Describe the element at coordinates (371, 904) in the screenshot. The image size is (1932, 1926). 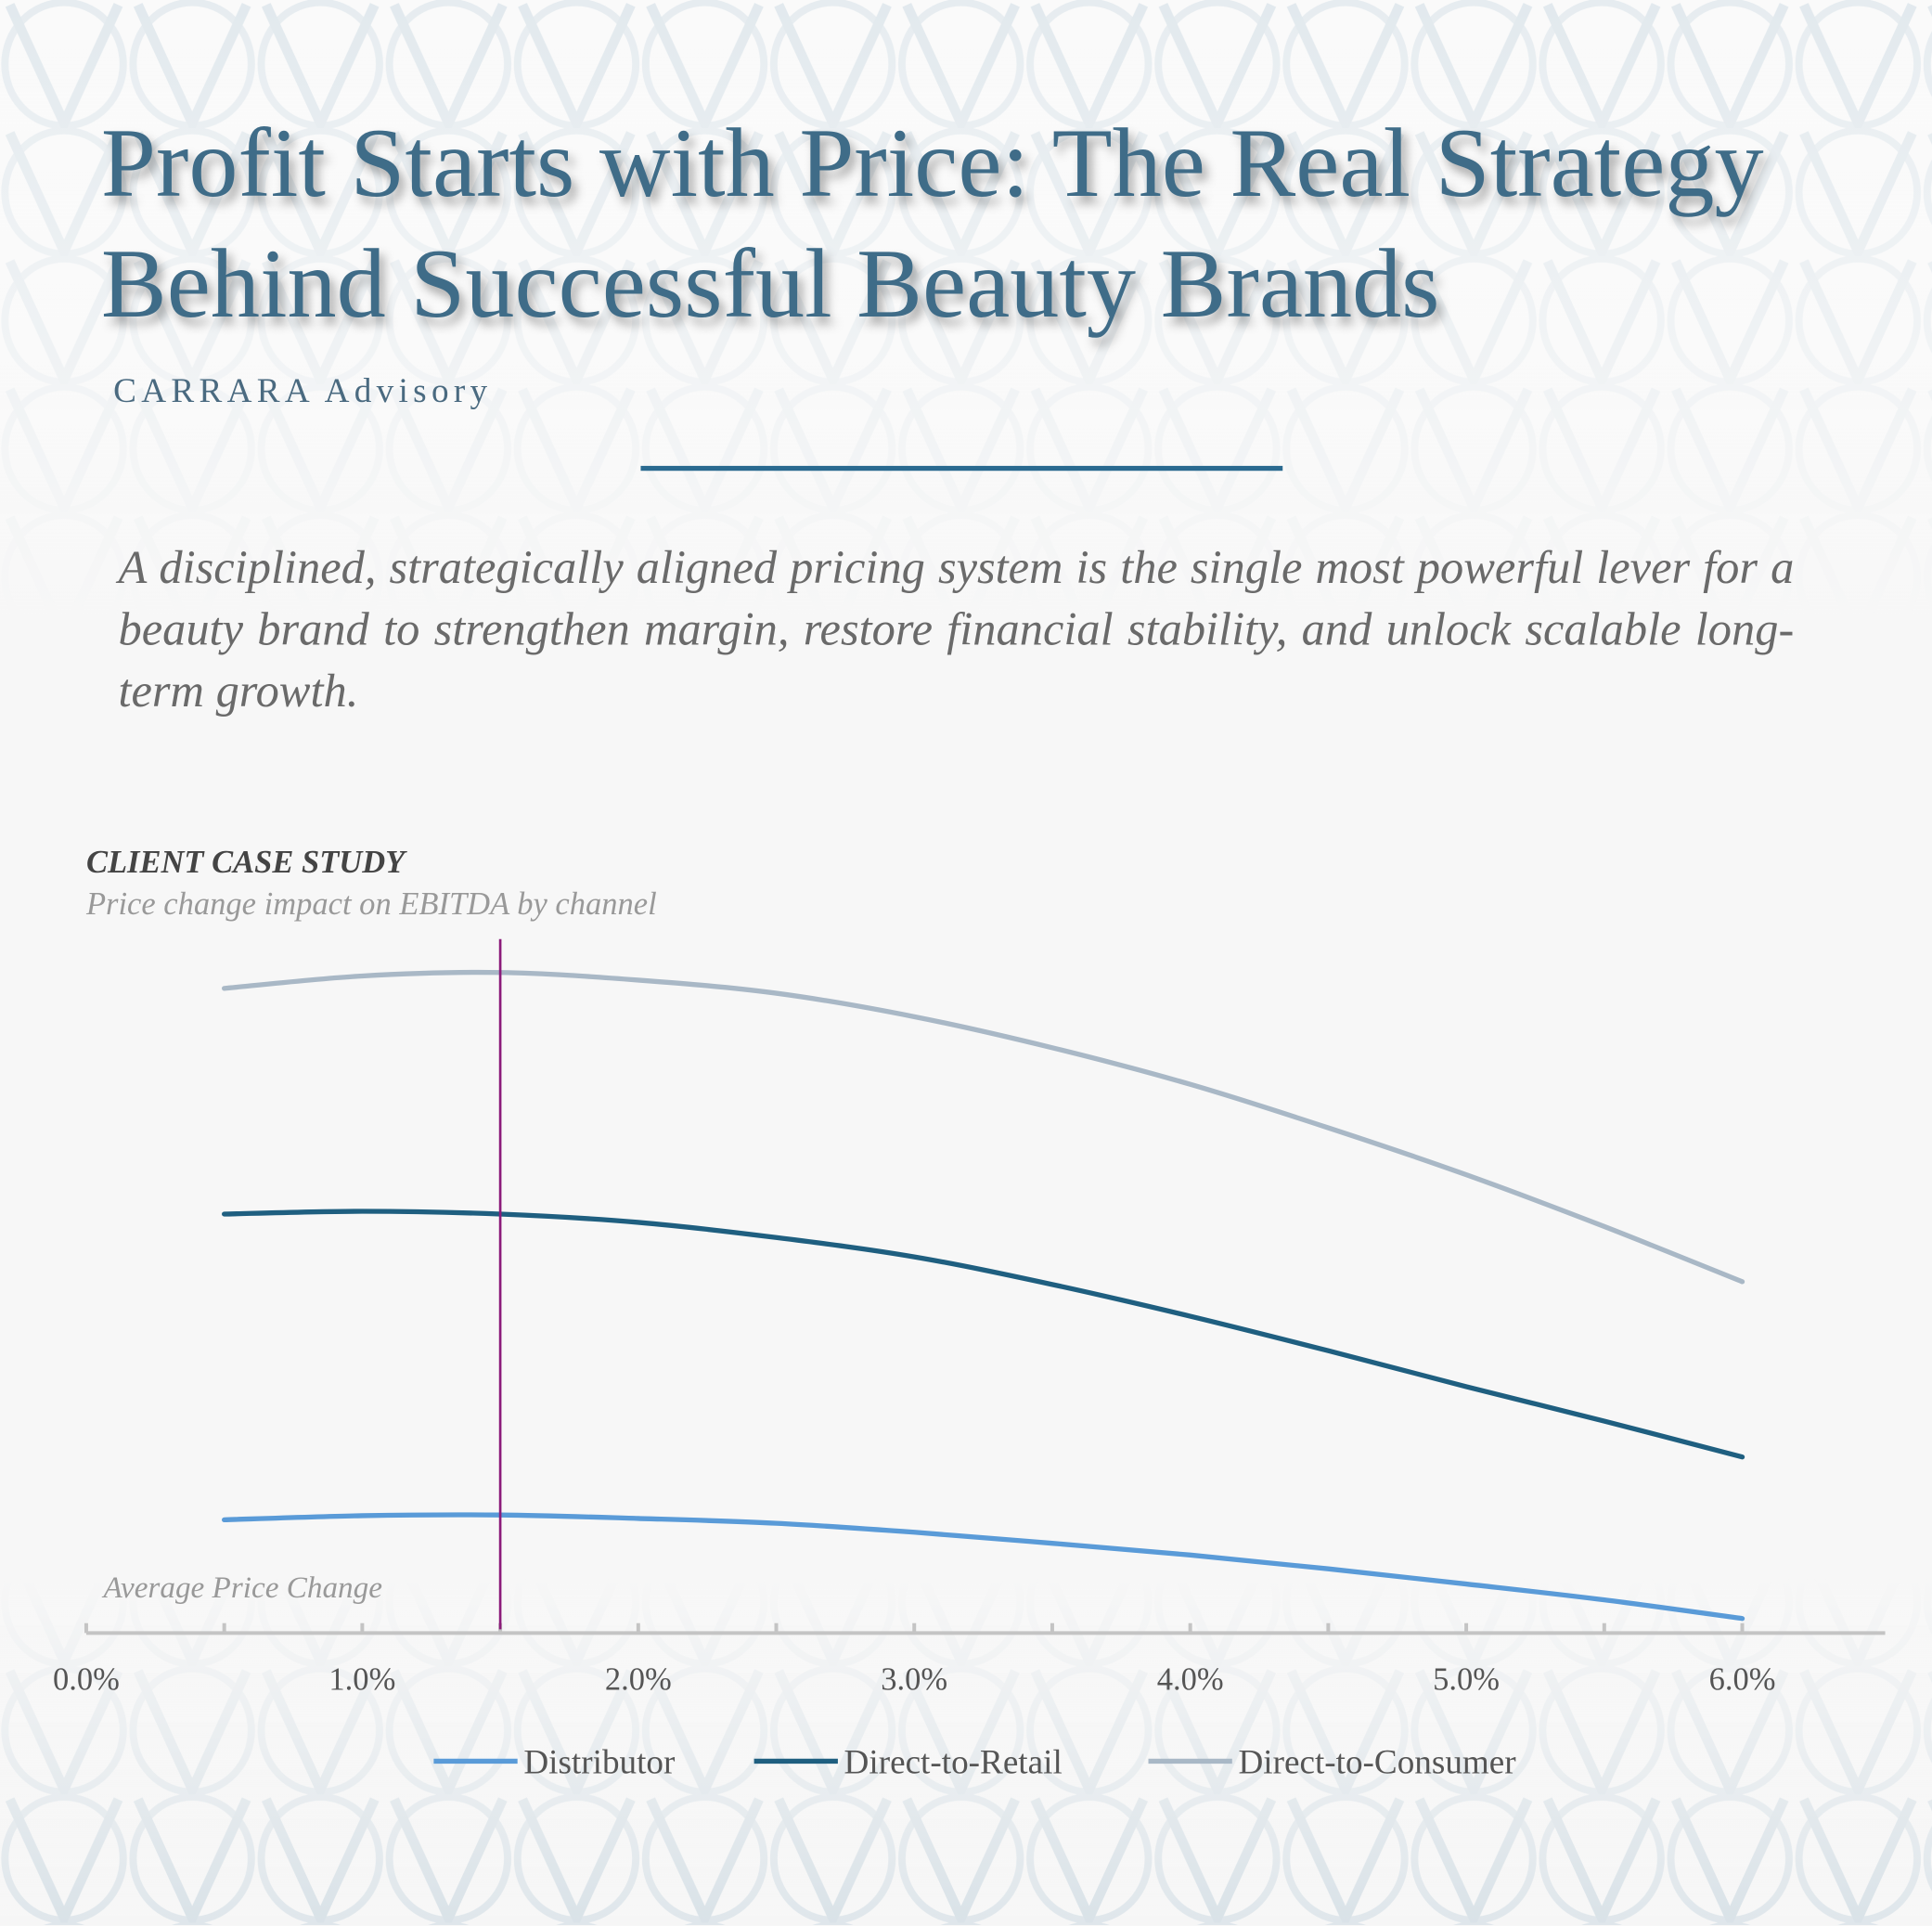
I see `chart-subtitle: Price change impact on EBITDA by channel` at that location.